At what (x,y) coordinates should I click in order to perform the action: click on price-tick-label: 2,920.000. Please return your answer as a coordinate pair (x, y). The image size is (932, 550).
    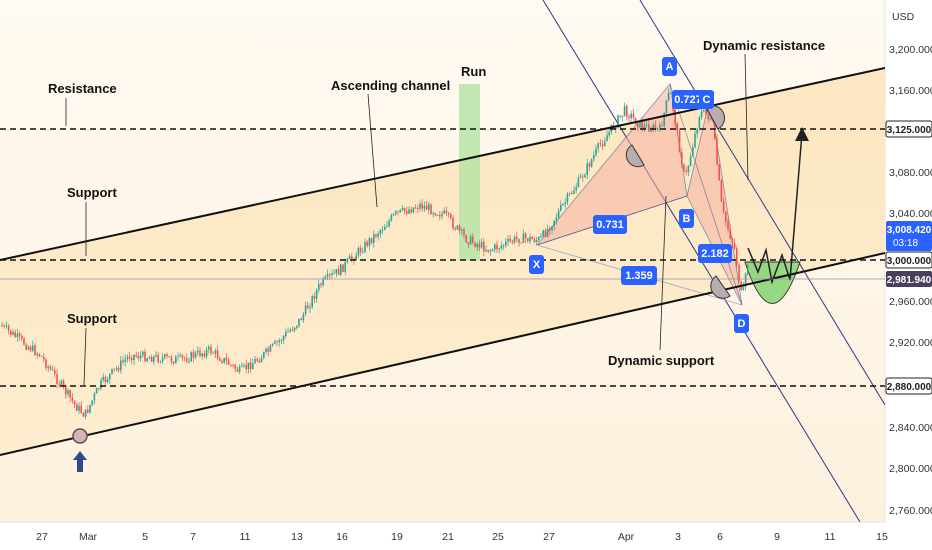
    Looking at the image, I should click on (910, 343).